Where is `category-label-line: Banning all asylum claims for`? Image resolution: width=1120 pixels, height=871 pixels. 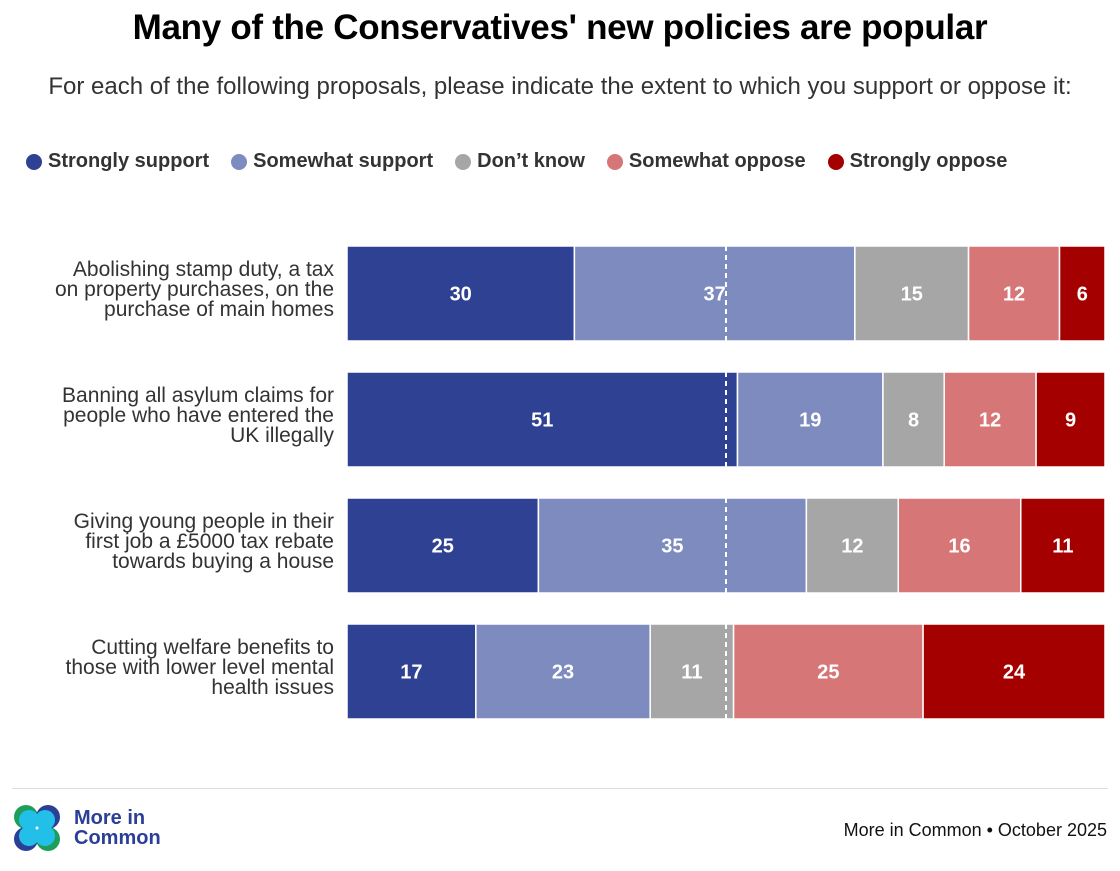 category-label-line: Banning all asylum claims for is located at coordinates (198, 395).